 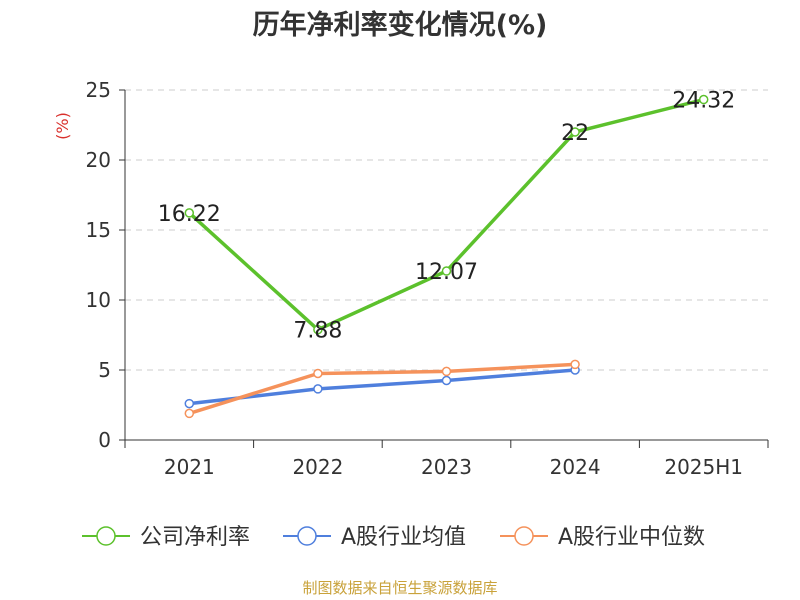 I want to click on legend-label: A股行业中位数, so click(x=631, y=537).